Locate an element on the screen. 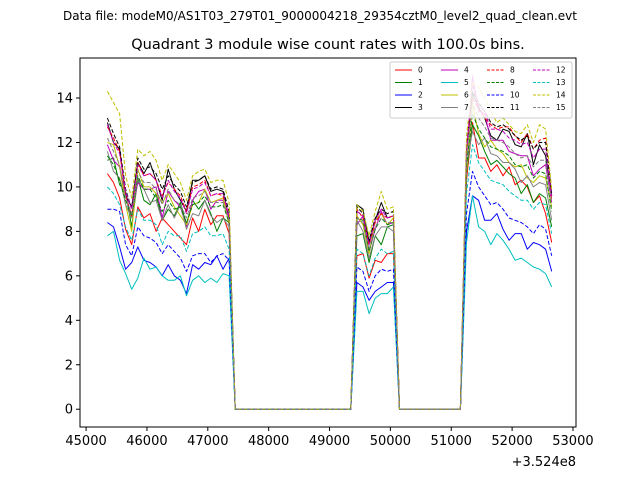  y-tick-label: 4 is located at coordinates (69, 321).